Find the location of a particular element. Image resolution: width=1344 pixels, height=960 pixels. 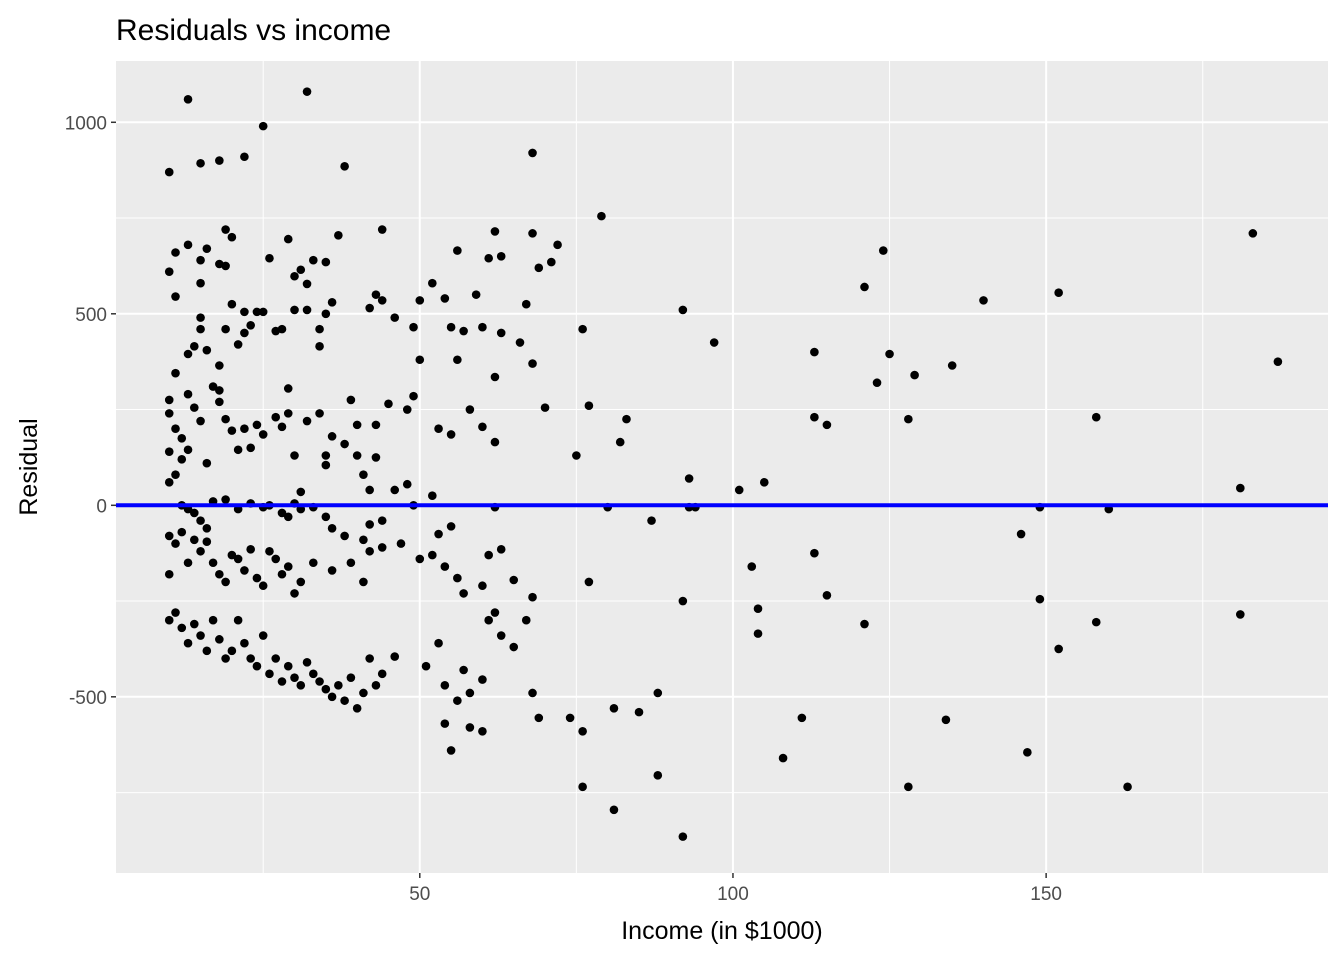

x-axis-title: Income (in $1000) is located at coordinates (722, 931).